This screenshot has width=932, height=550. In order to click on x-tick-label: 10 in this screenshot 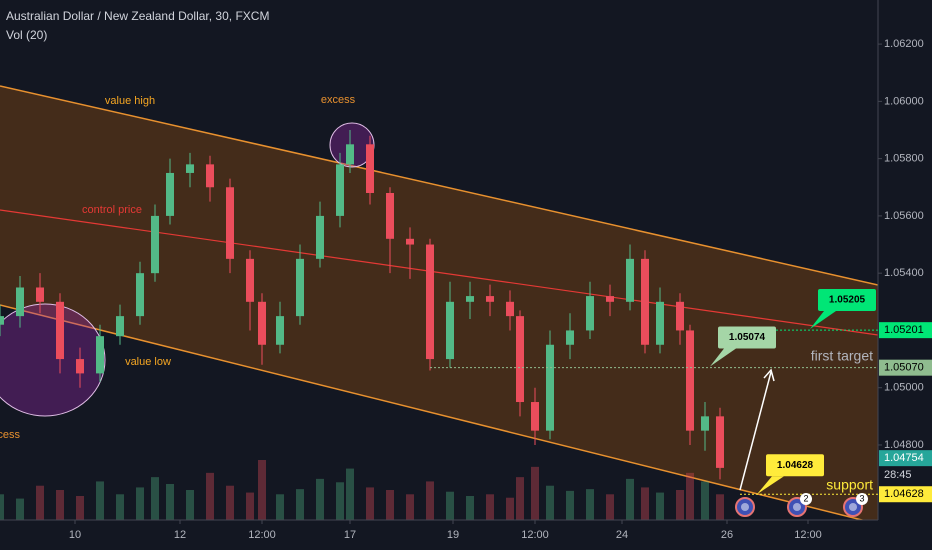, I will do `click(75, 535)`.